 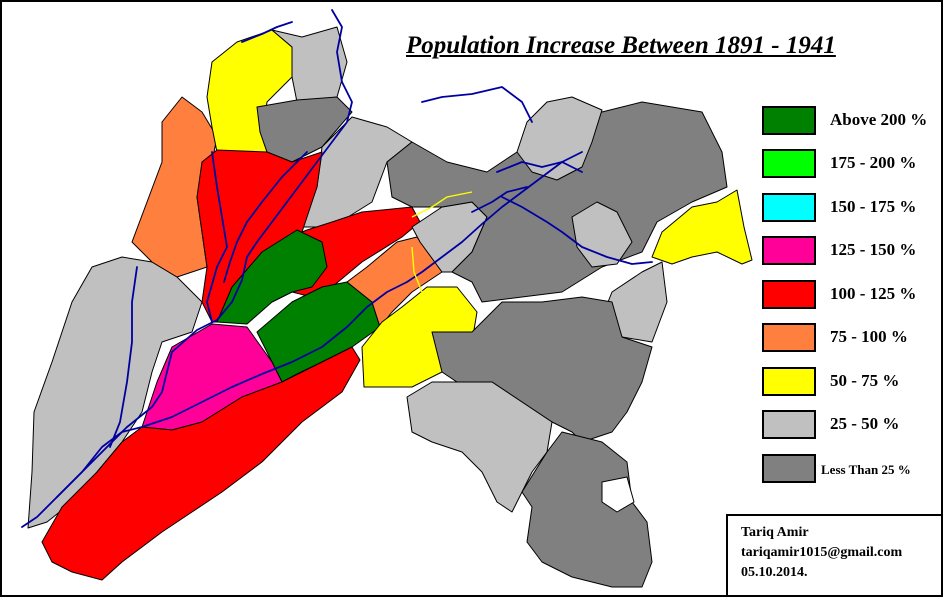 I want to click on legend-item: Less Than 25 %, so click(x=851, y=469).